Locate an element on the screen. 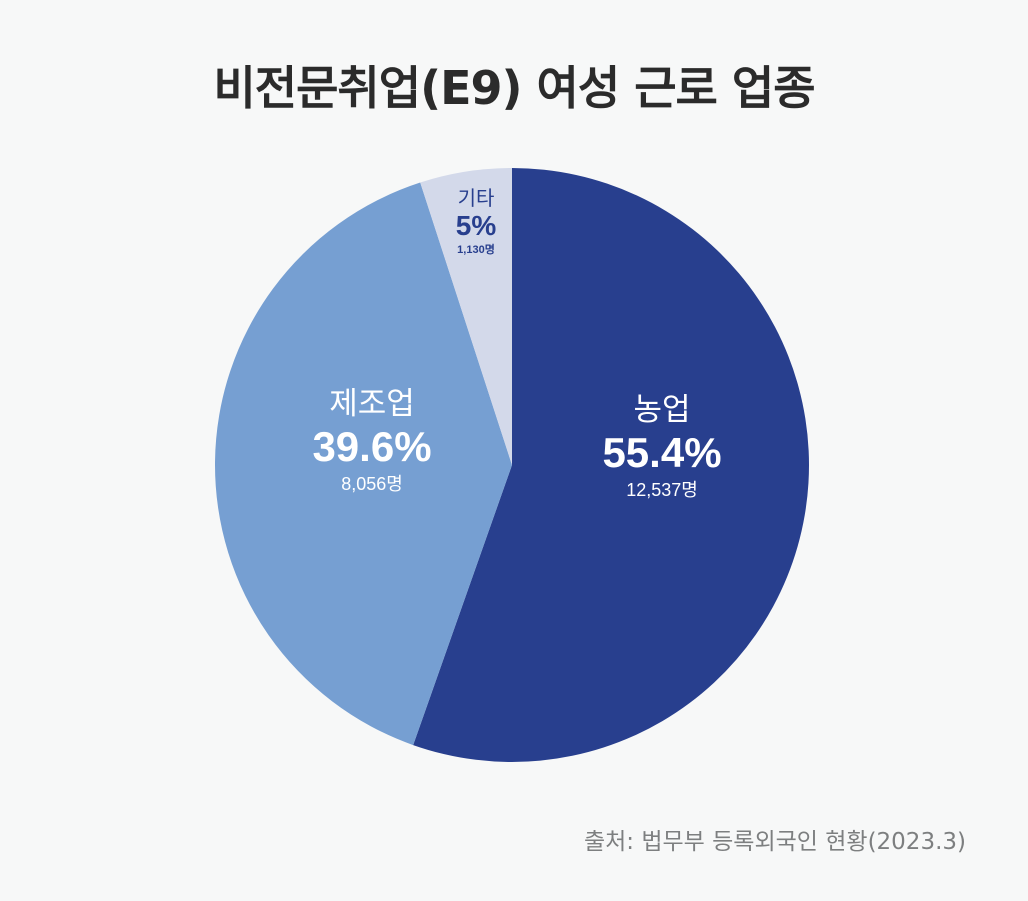  source-note: 출처: 법무부 등록외국인 현황(2023.3) is located at coordinates (774, 842).